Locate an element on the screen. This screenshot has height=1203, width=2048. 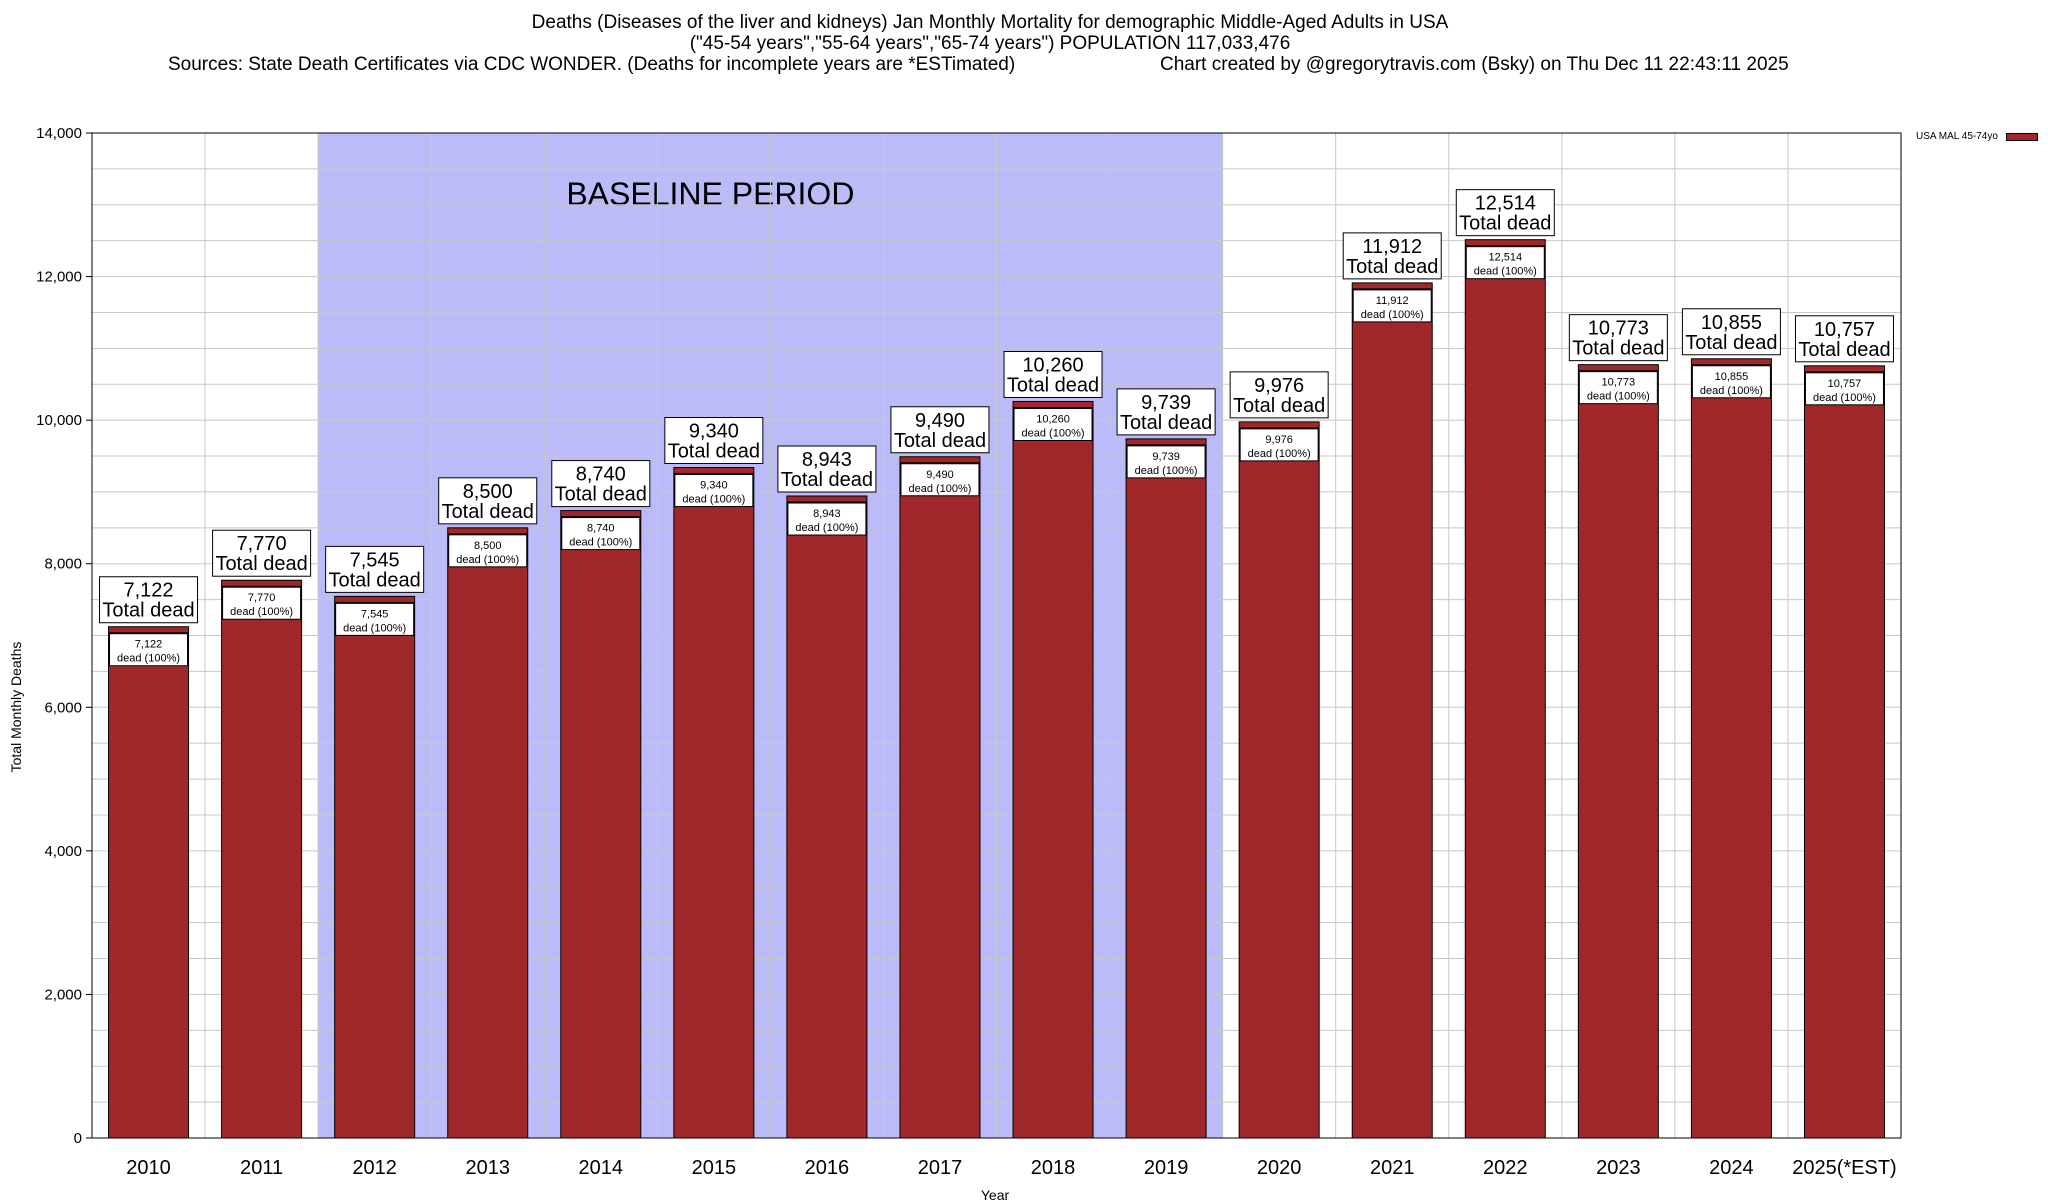
y-tick-label: 4,000 is located at coordinates (63, 851).